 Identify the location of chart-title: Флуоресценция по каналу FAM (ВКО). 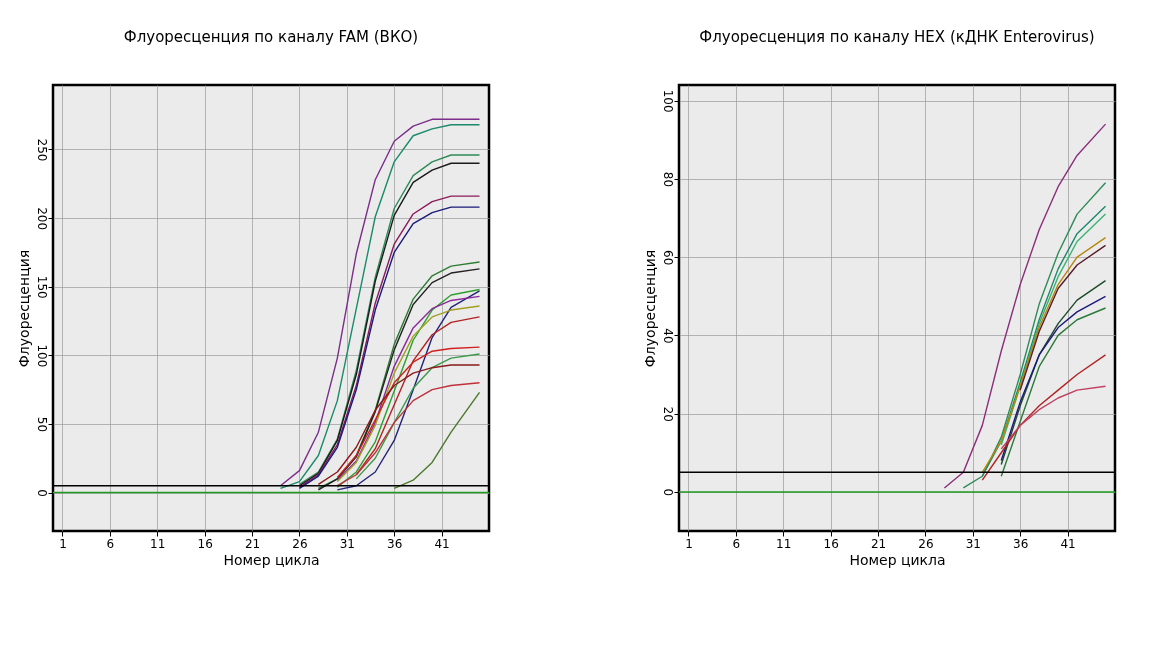
(271, 37).